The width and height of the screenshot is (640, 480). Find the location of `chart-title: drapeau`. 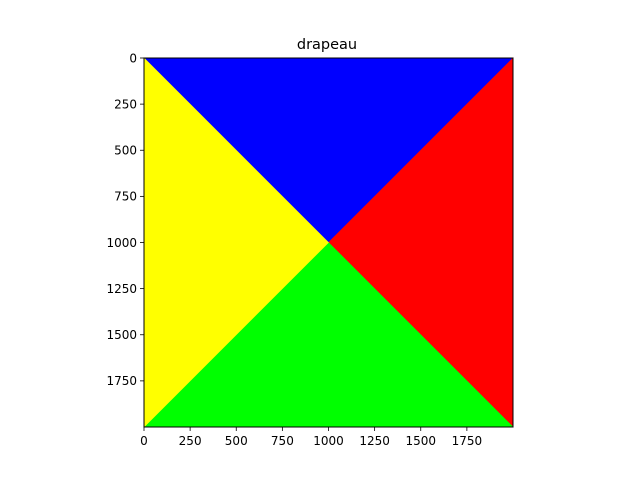

chart-title: drapeau is located at coordinates (327, 45).